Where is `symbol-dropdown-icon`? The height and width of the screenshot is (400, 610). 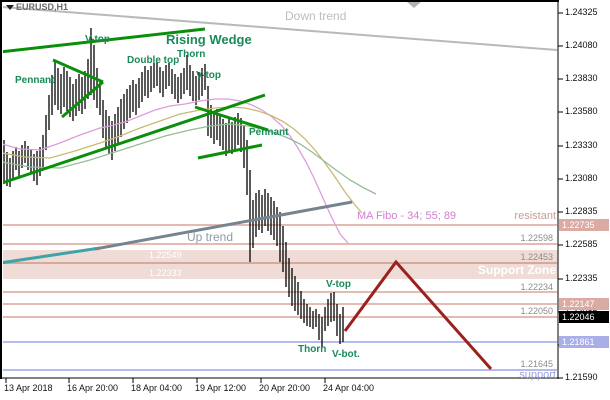
symbol-dropdown-icon is located at coordinates (10, 7).